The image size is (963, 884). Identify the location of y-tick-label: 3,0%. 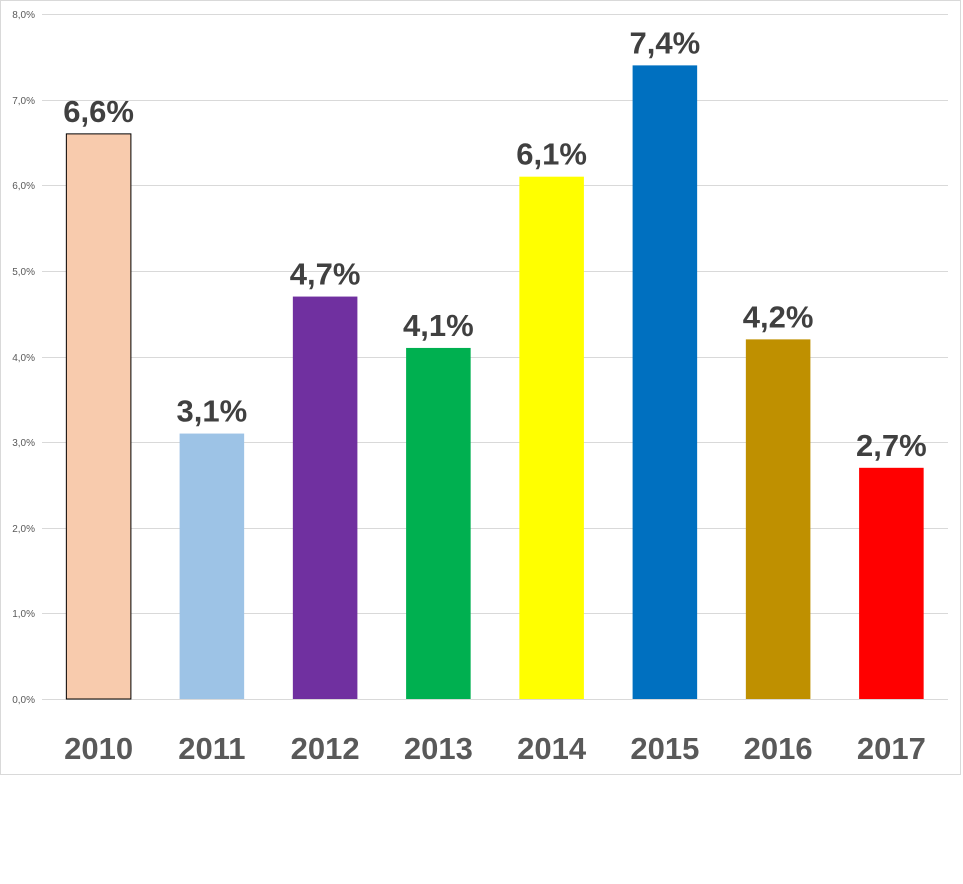
(23, 443).